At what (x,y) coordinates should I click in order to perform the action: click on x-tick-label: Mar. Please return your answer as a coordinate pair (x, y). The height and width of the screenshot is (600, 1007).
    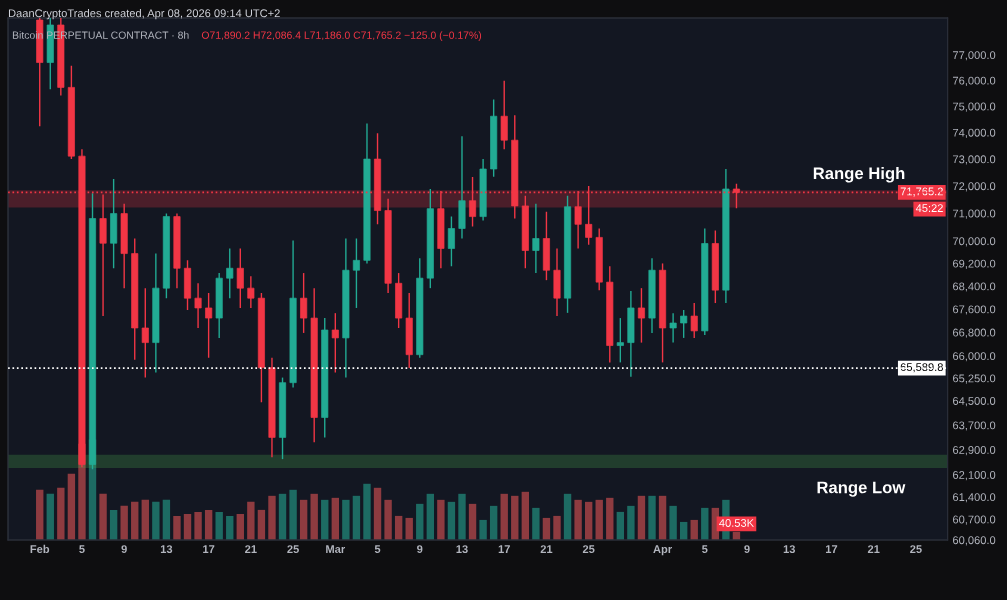
    Looking at the image, I should click on (336, 549).